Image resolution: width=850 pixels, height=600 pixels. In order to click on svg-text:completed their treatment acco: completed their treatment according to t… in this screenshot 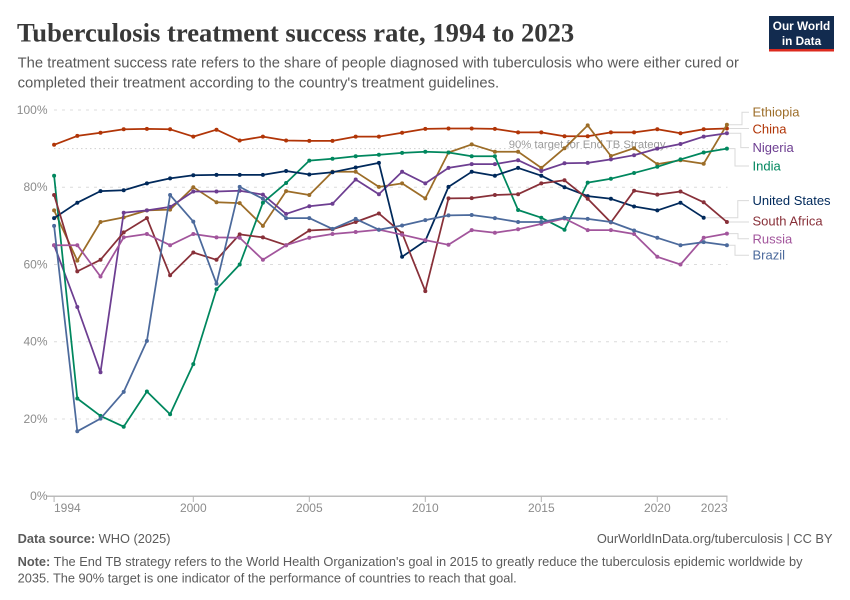, I will do `click(259, 83)`.